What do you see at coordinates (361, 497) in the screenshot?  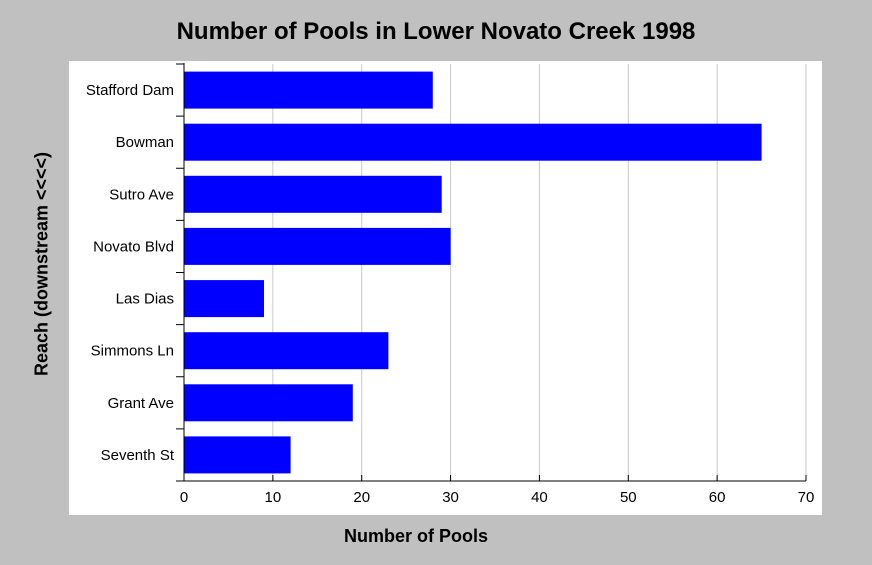 I see `x-tick-label: 20` at bounding box center [361, 497].